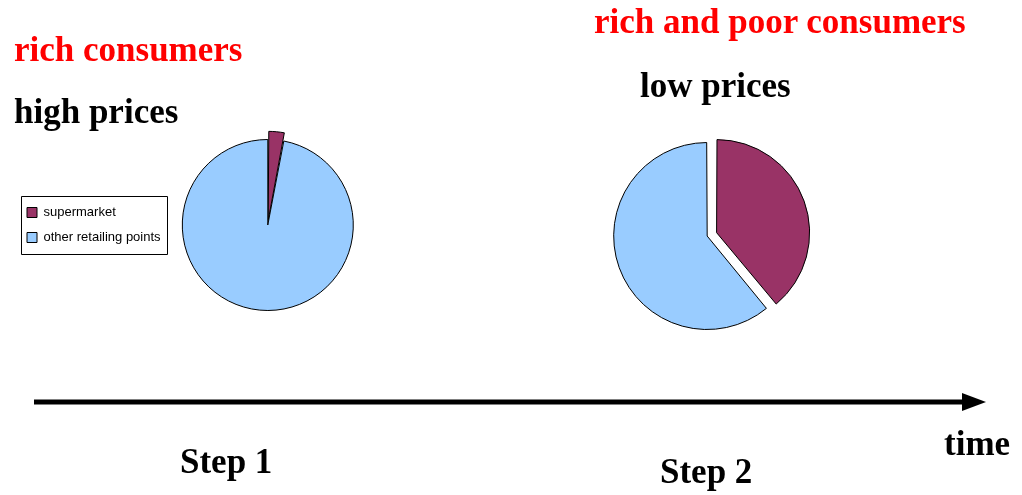 This screenshot has height=495, width=1022. What do you see at coordinates (96, 112) in the screenshot?
I see `chart-subtitle: high prices` at bounding box center [96, 112].